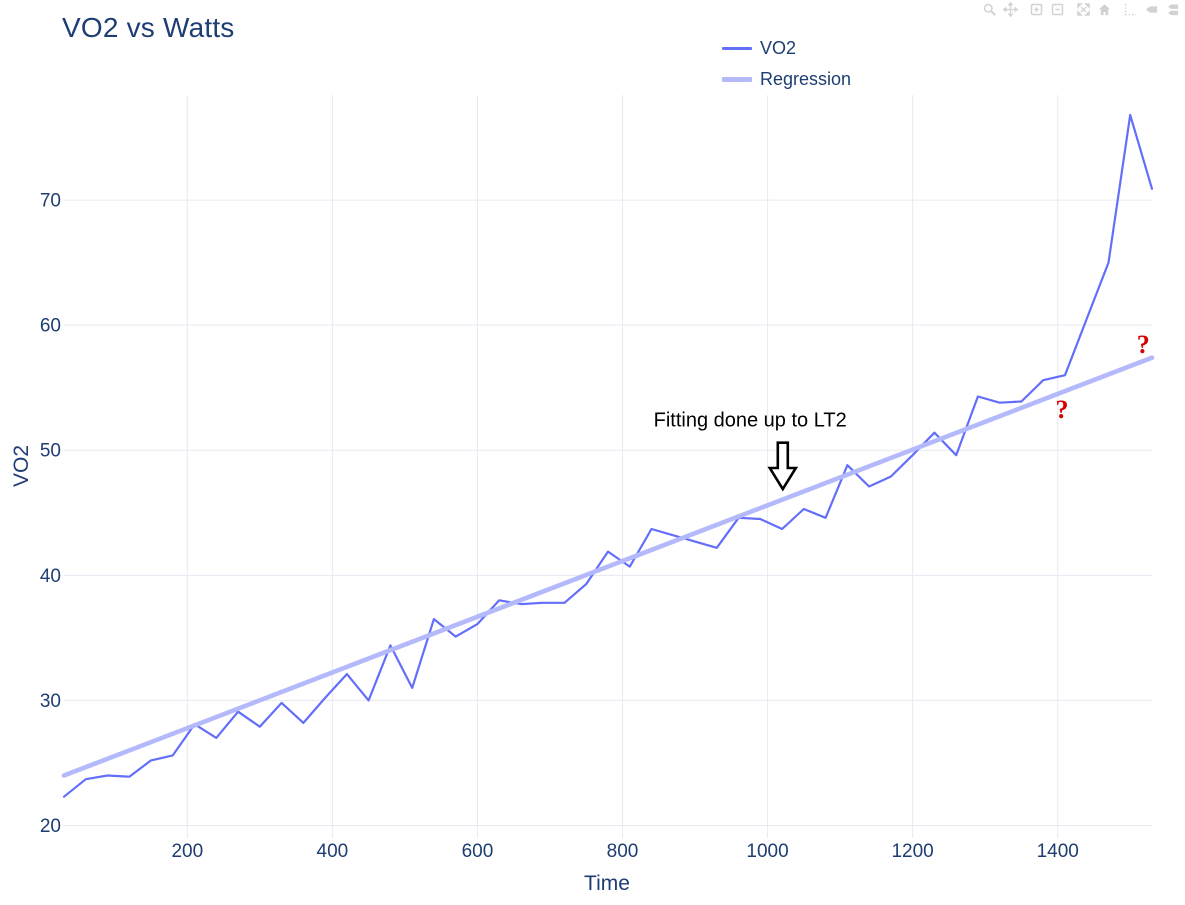  Describe the element at coordinates (1151, 9) in the screenshot. I see `modebar-button-show-closest-on-hover-icon` at that location.